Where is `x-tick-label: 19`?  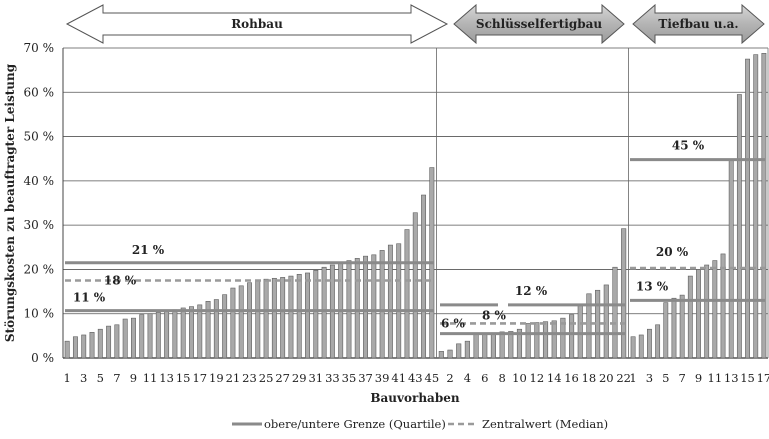
x-tick-label: 19 is located at coordinates (216, 378).